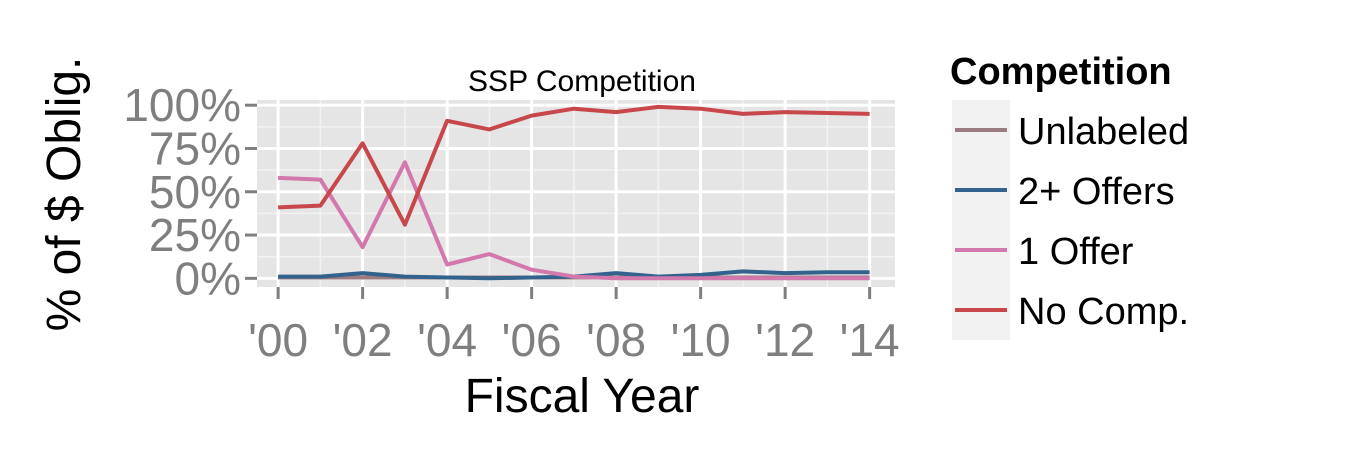 The width and height of the screenshot is (1350, 450). I want to click on legend-label-2-offers: 2+ Offers, so click(1096, 192).